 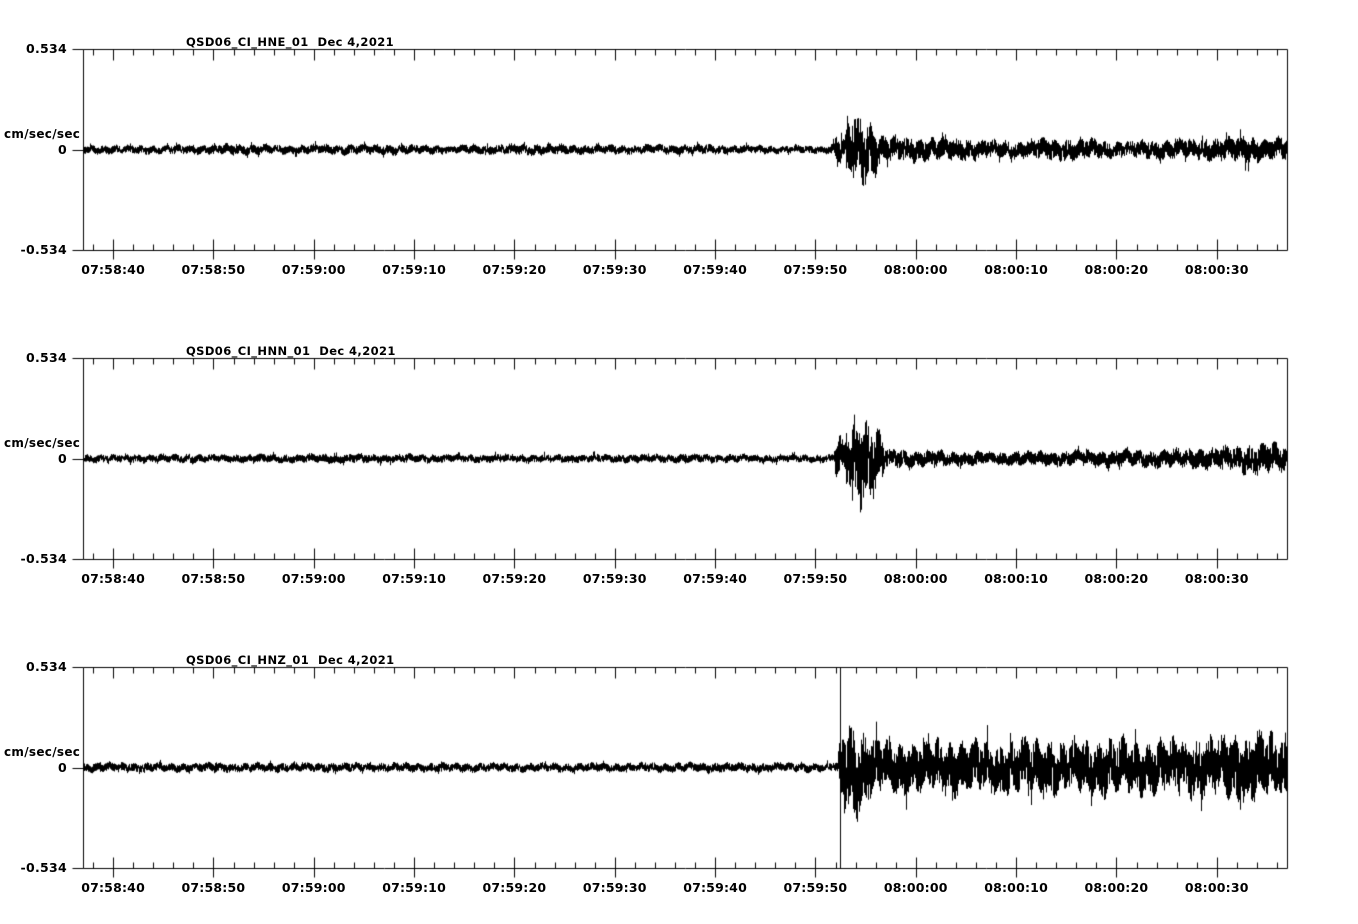 I want to click on y-axis-units-label-hnz: cm/sec/sec, so click(x=42, y=751).